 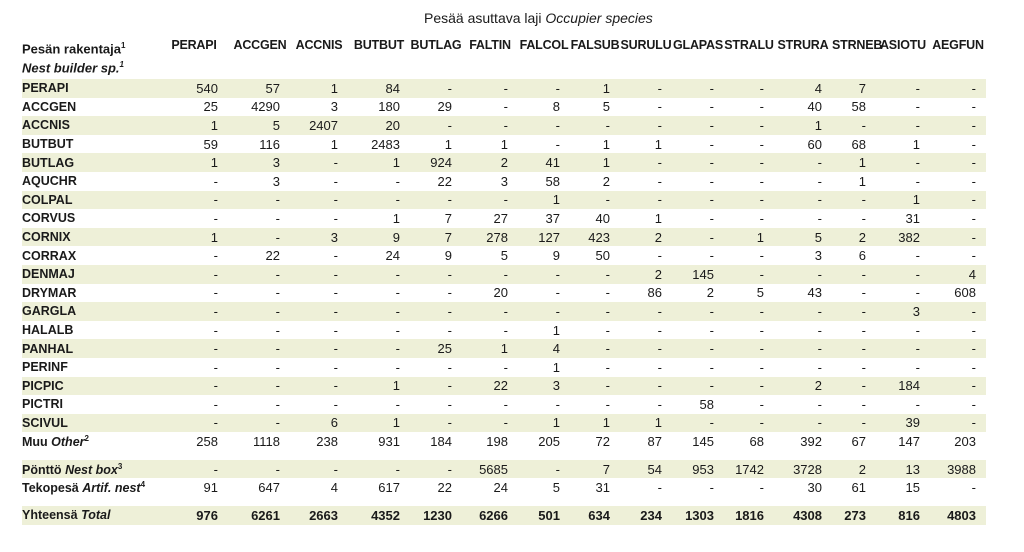 I want to click on cell-butlag: 29, so click(x=444, y=107).